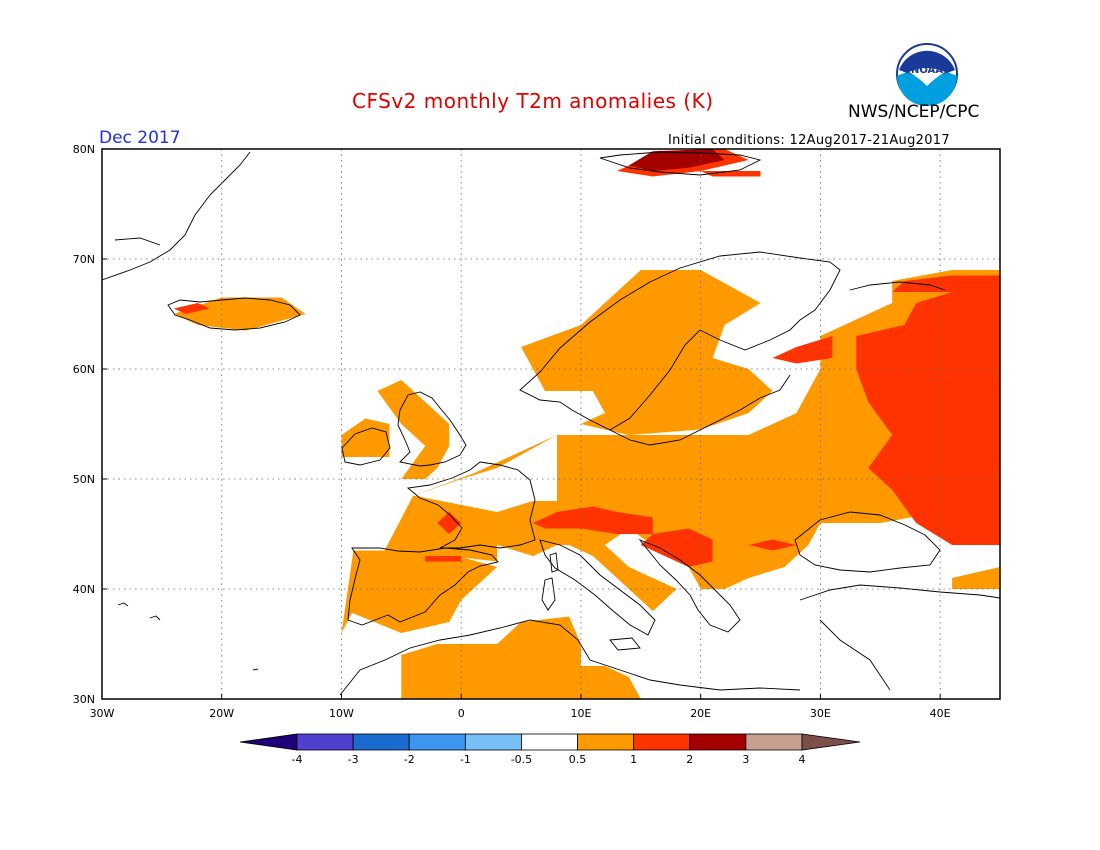 The image size is (1100, 850). Describe the element at coordinates (90, 424) in the screenshot. I see `latitude-labels: 30N 40N 50N 60N 70N 80N` at that location.